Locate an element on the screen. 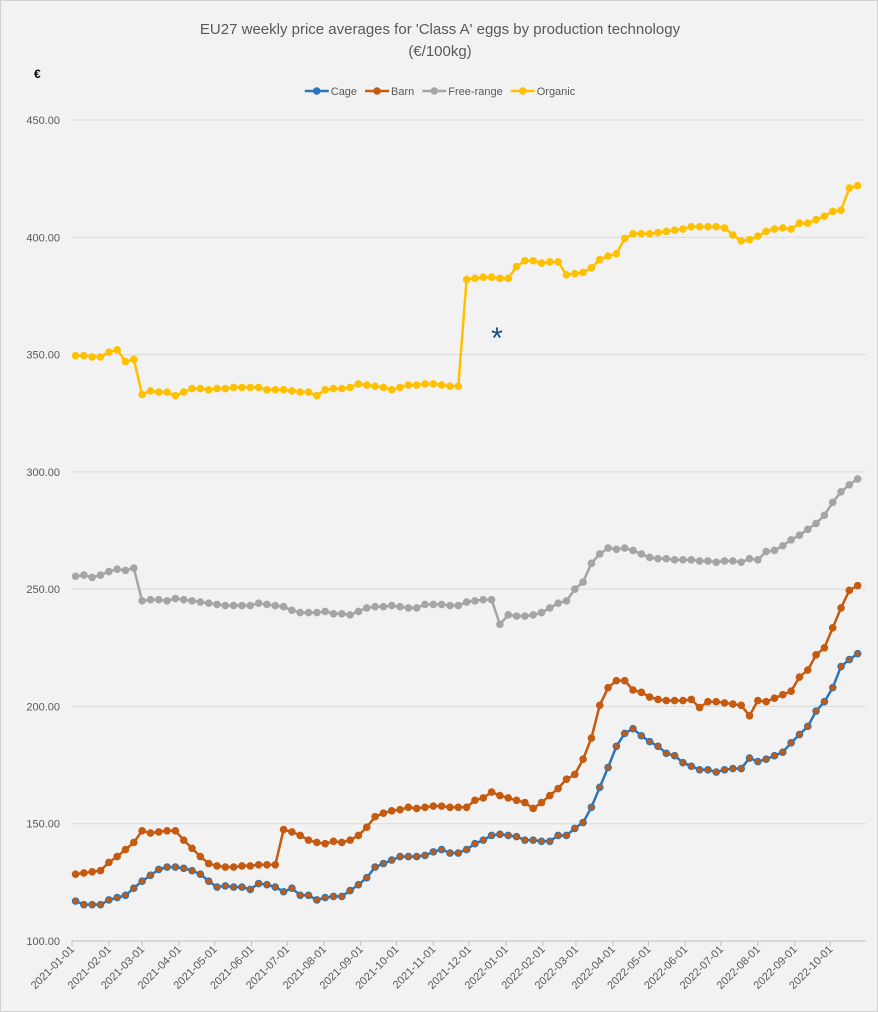 The image size is (878, 1012). legend-marker is located at coordinates (377, 91).